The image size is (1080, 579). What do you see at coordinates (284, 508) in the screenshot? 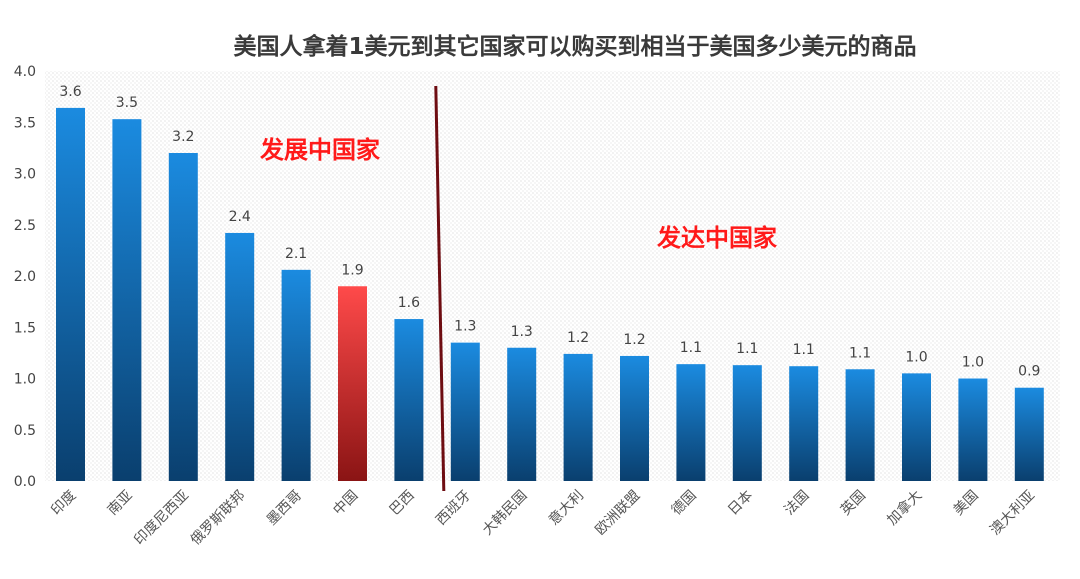
I see `x-tick-label: 墨西哥` at bounding box center [284, 508].